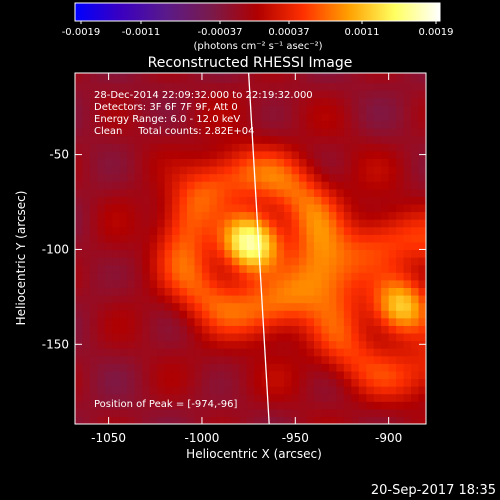 This screenshot has width=500, height=500. Describe the element at coordinates (258, 22) in the screenshot. I see `colorbar-ticks` at that location.